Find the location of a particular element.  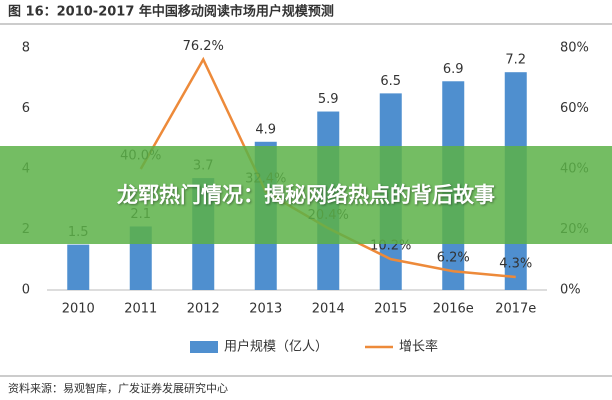

x-tick-label: 2010 is located at coordinates (78, 309).